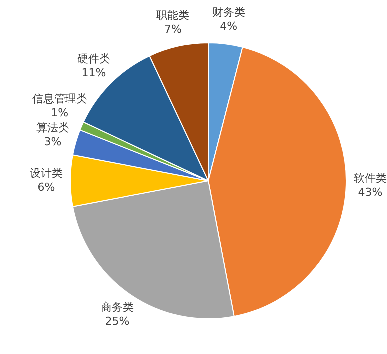 The width and height of the screenshot is (387, 354). I want to click on data-label: 43%, so click(370, 192).